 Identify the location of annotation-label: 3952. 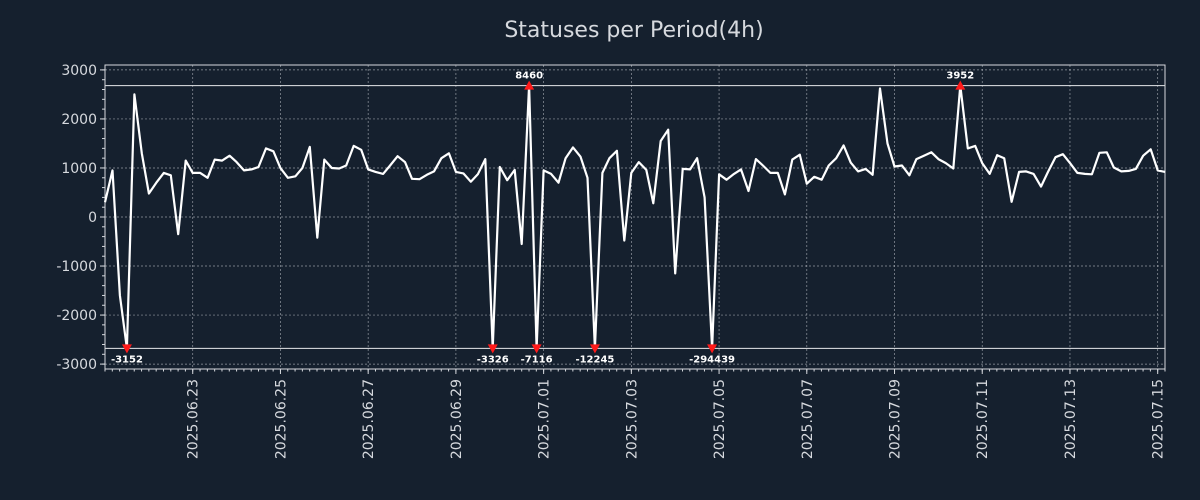
(960, 76).